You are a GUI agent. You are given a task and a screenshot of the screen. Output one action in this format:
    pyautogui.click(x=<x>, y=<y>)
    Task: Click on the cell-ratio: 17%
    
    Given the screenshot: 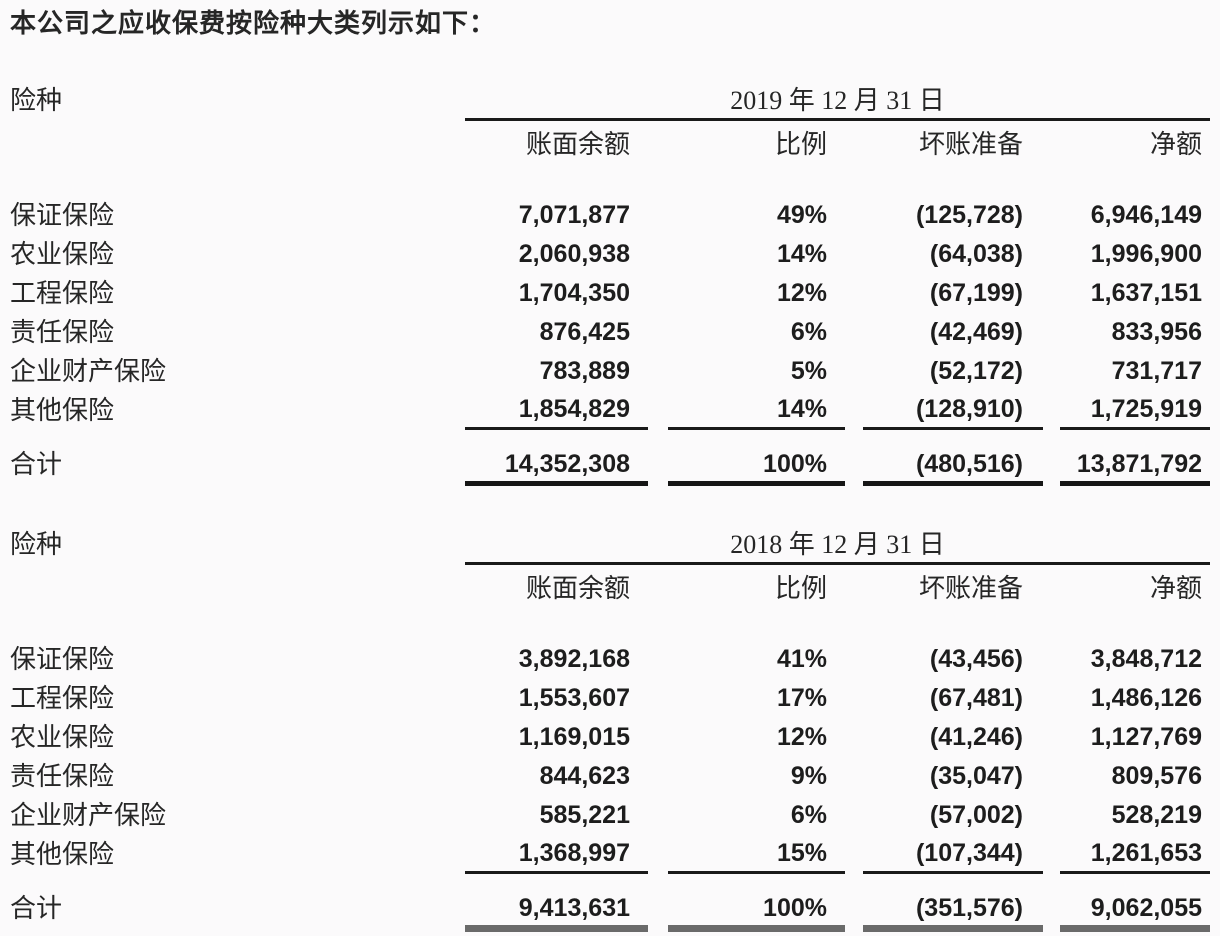 What is the action you would take?
    pyautogui.click(x=801, y=698)
    